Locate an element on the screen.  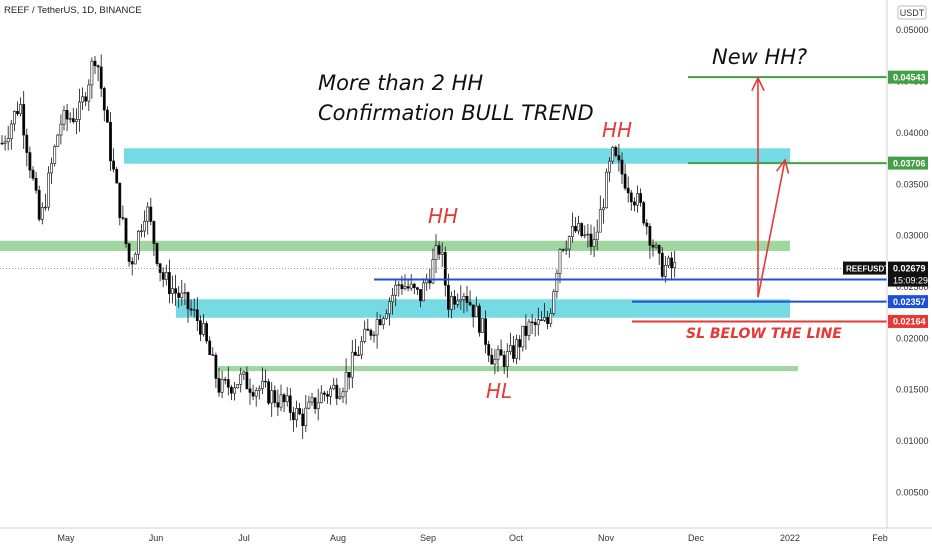
currency-badge-box is located at coordinates (912, 12).